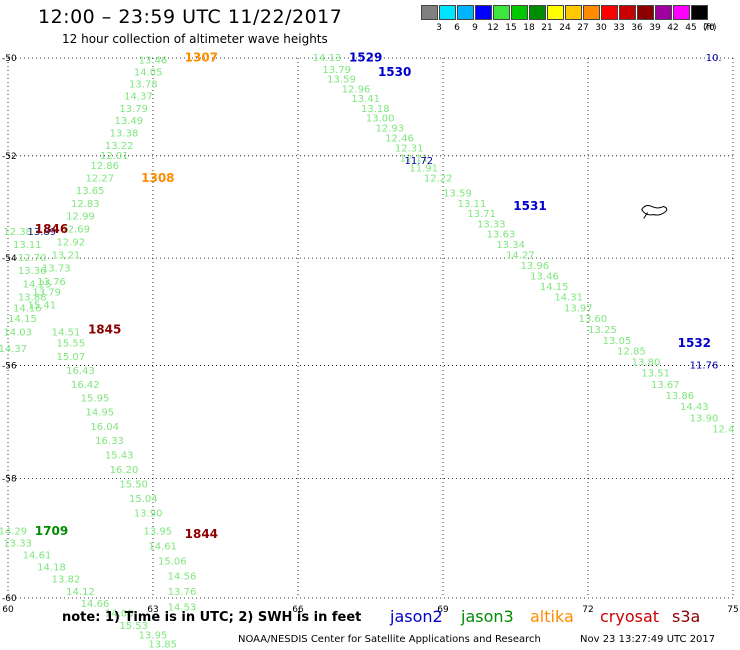 This screenshot has height=650, width=740. Describe the element at coordinates (71, 357) in the screenshot. I see `swh-value: 15.07` at that location.